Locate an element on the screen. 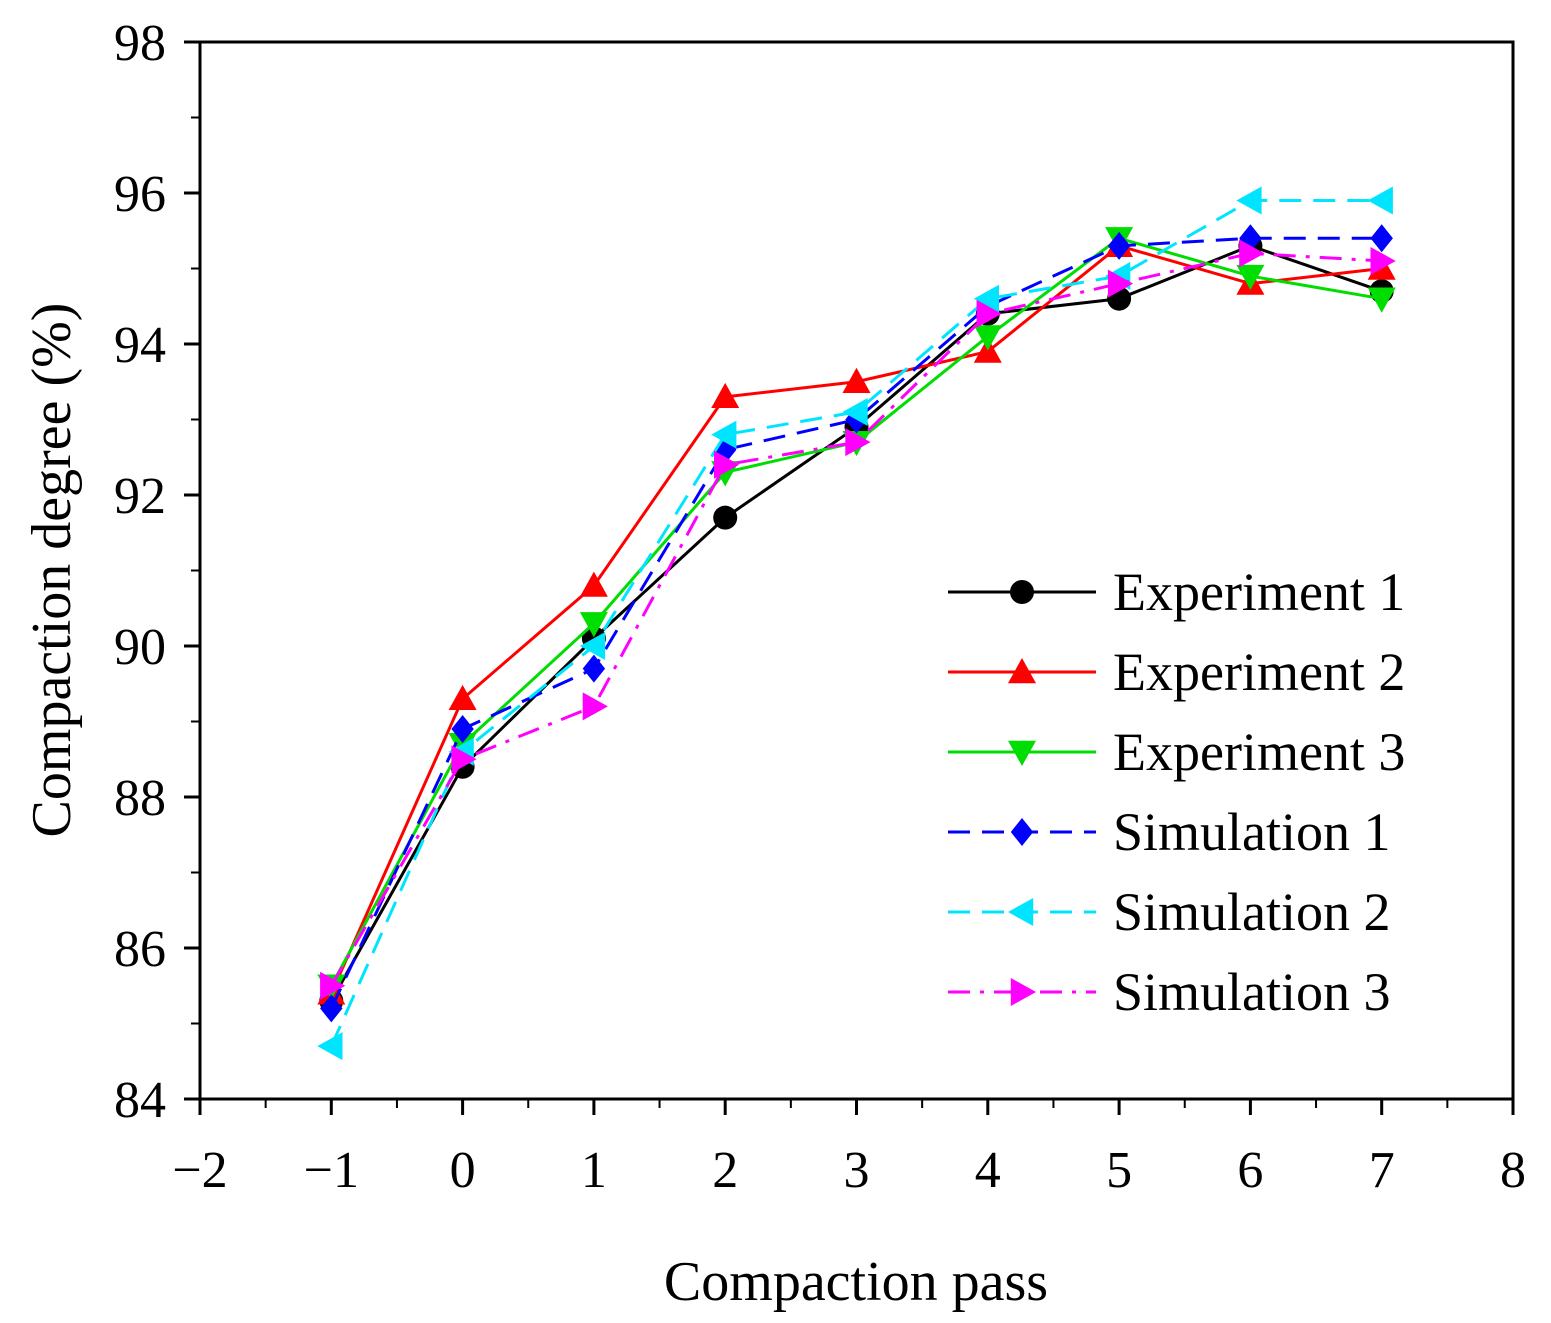  x-tick-label: 1 is located at coordinates (594, 1170).